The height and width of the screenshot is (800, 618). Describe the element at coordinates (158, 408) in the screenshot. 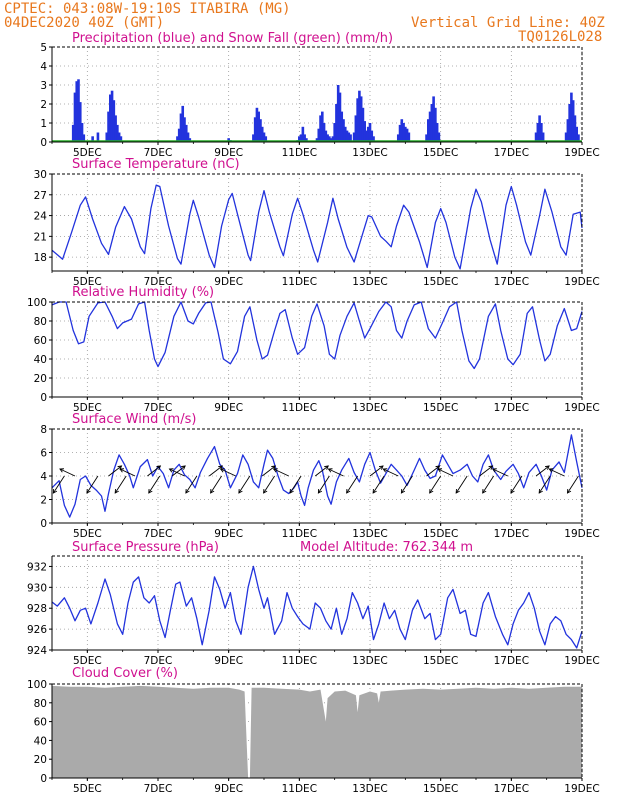

I see `rh-xtick-label: 7DEC` at that location.